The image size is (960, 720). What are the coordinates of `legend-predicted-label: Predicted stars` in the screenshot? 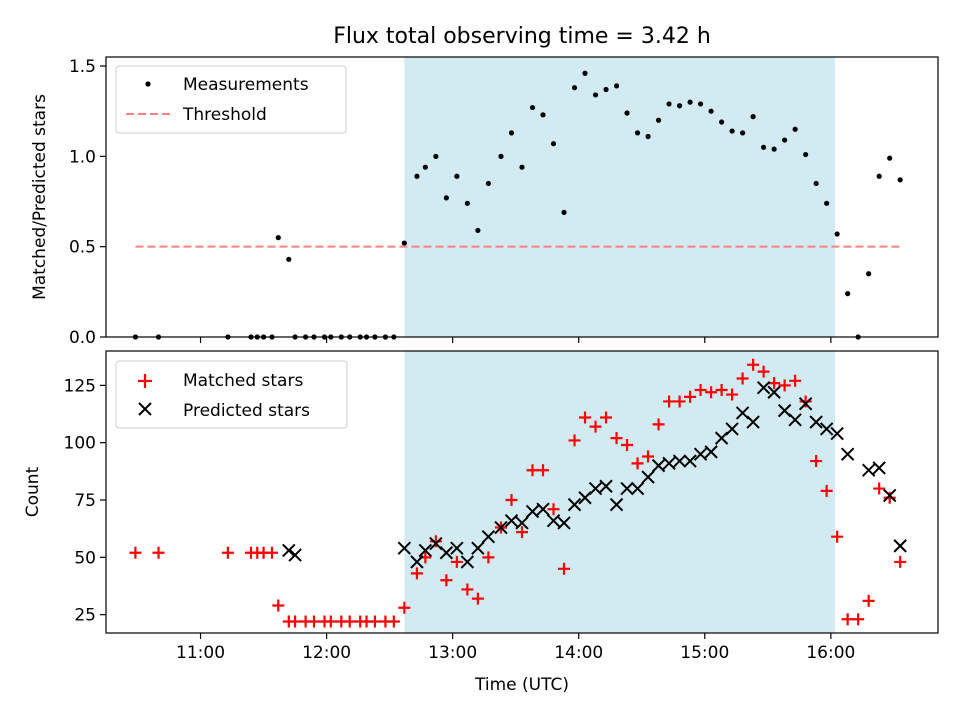 It's located at (246, 411).